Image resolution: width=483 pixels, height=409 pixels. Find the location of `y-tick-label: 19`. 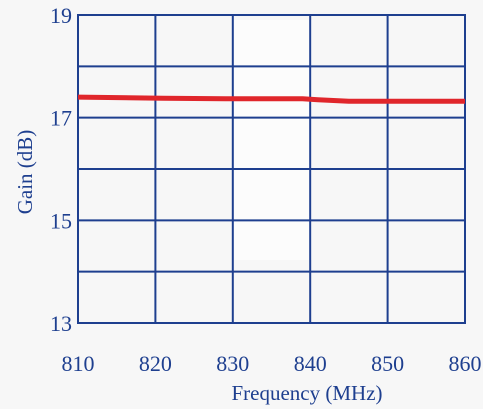

y-tick-label: 19 is located at coordinates (61, 15).